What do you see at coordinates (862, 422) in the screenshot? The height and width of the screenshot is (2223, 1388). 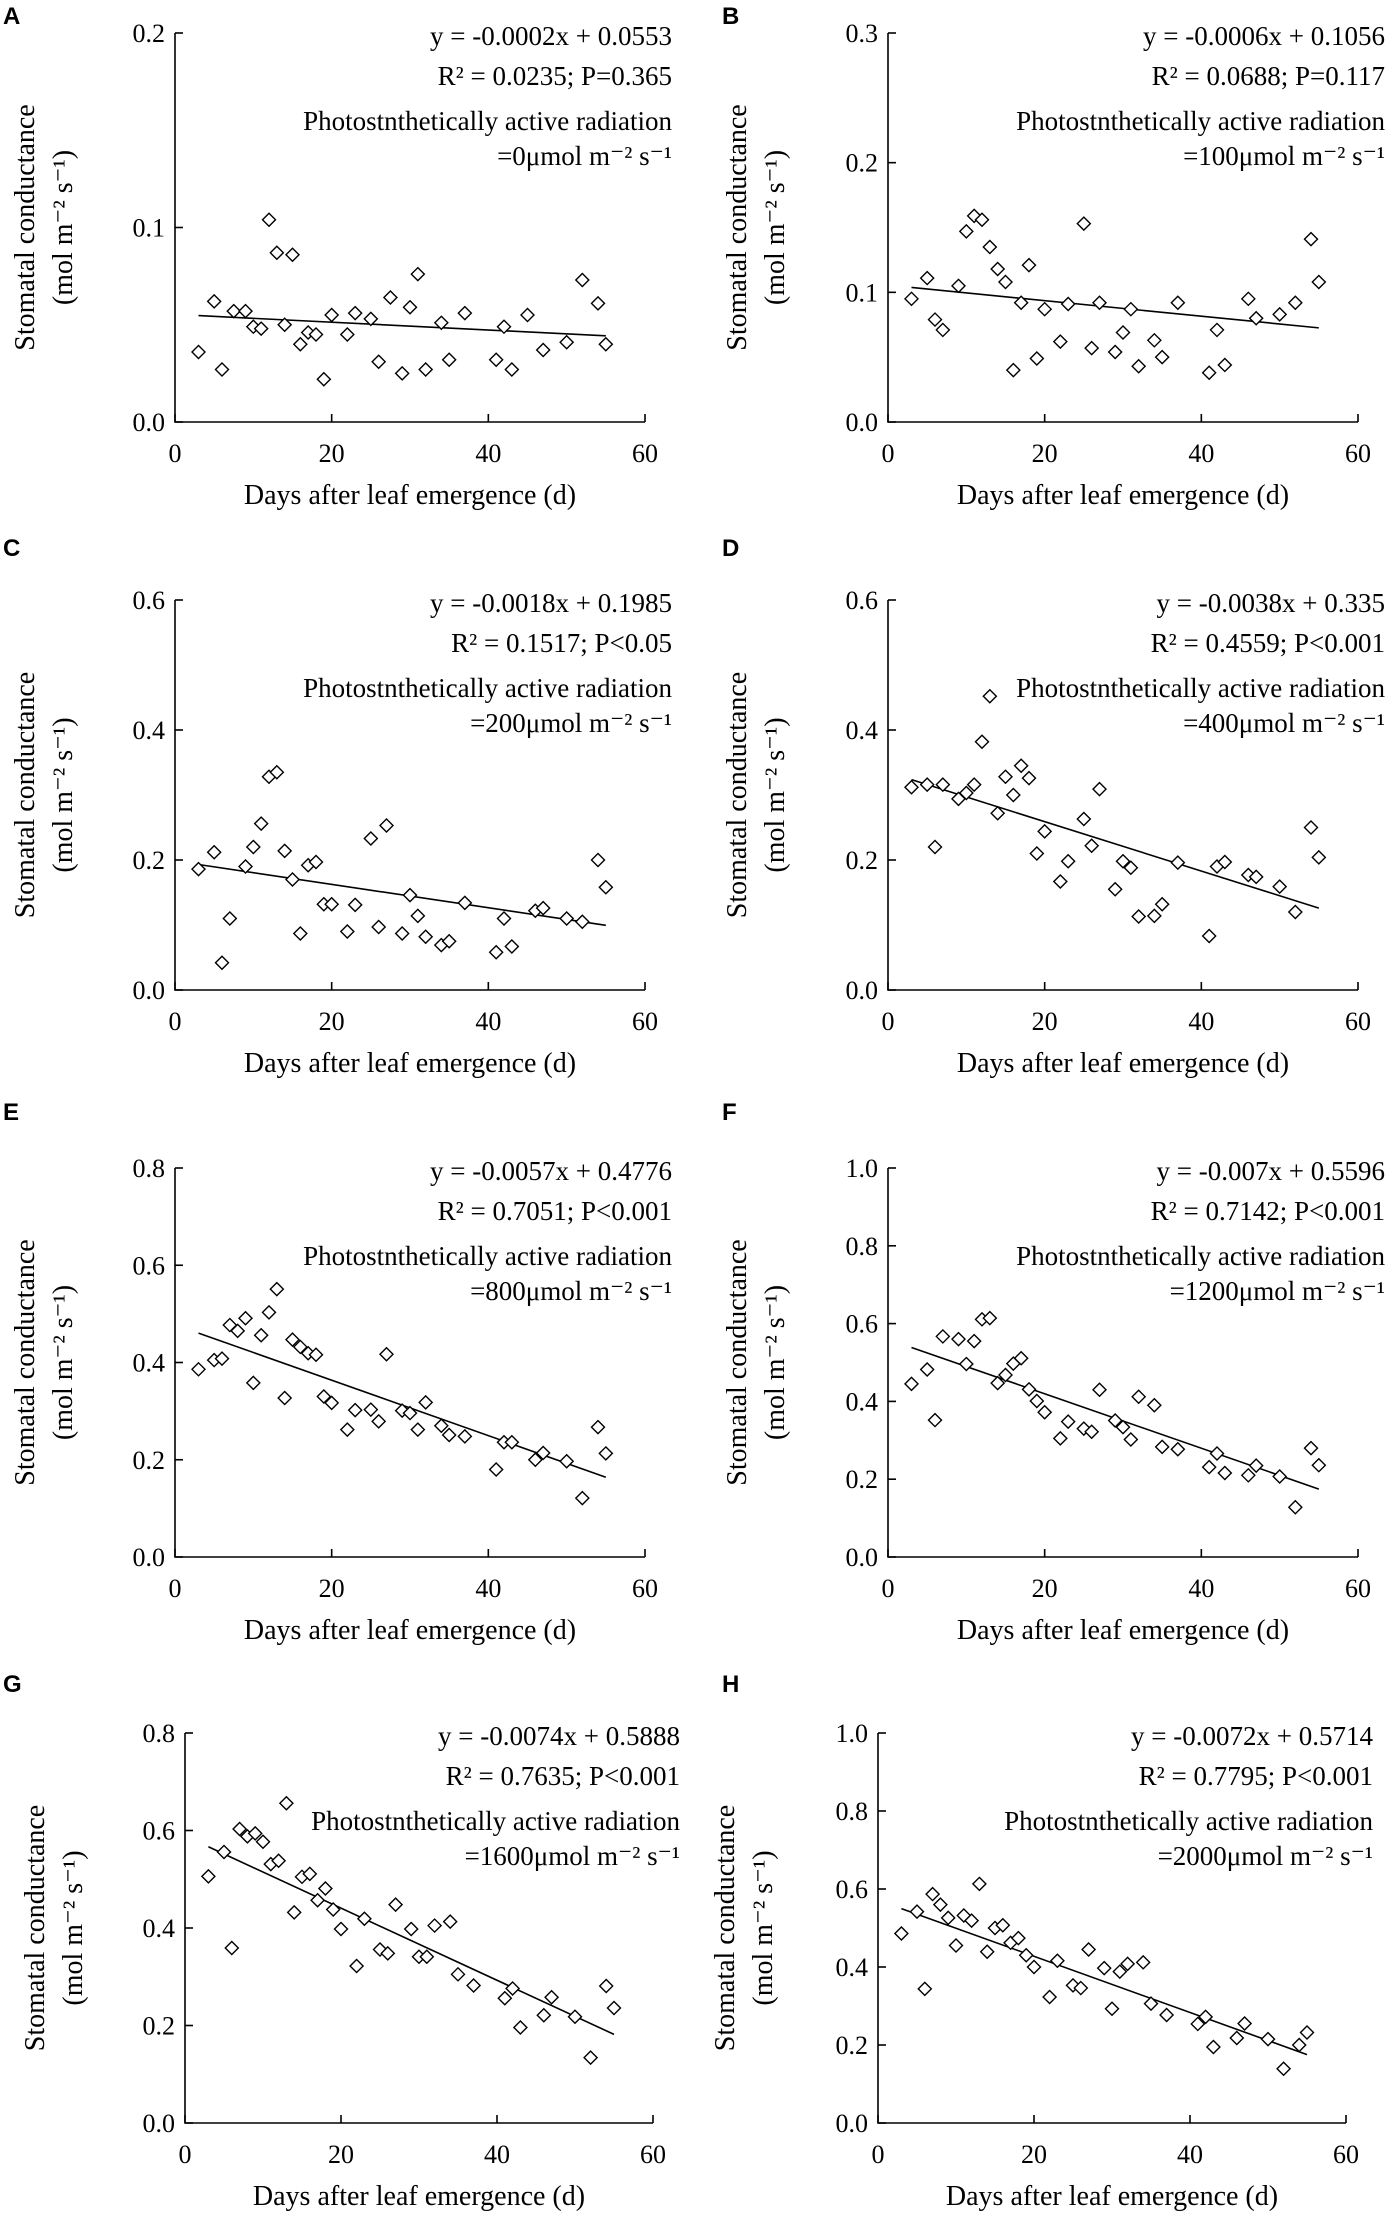 I see `y-tick-label: 0.0` at bounding box center [862, 422].